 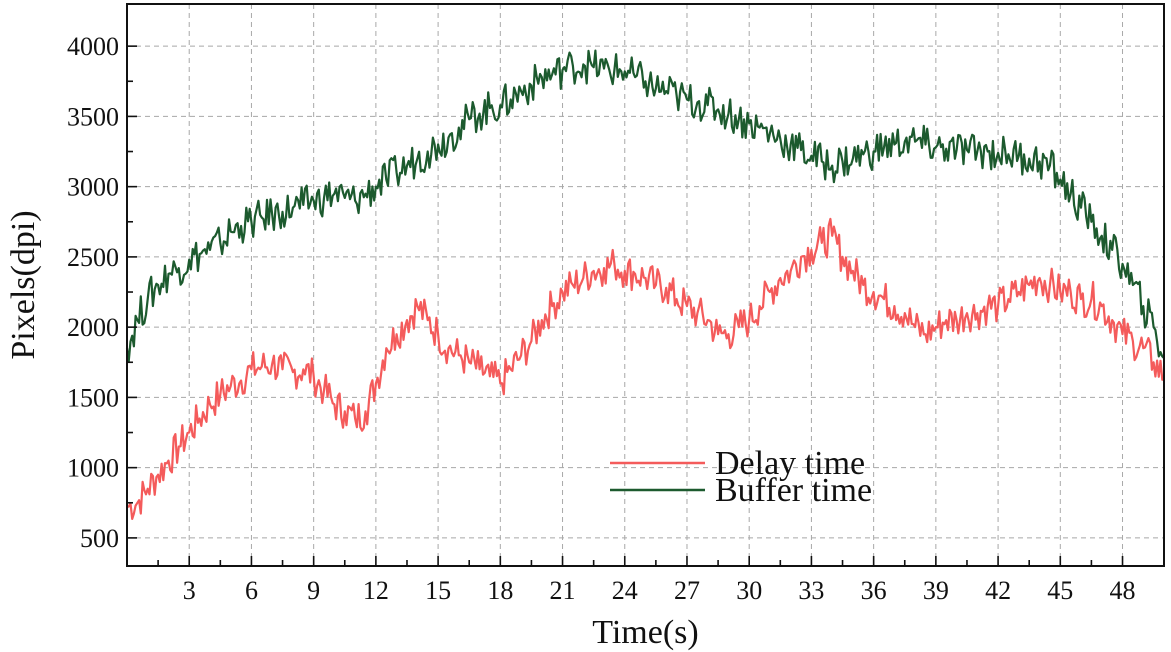 I want to click on x-axis-title: Time(s), so click(x=645, y=632).